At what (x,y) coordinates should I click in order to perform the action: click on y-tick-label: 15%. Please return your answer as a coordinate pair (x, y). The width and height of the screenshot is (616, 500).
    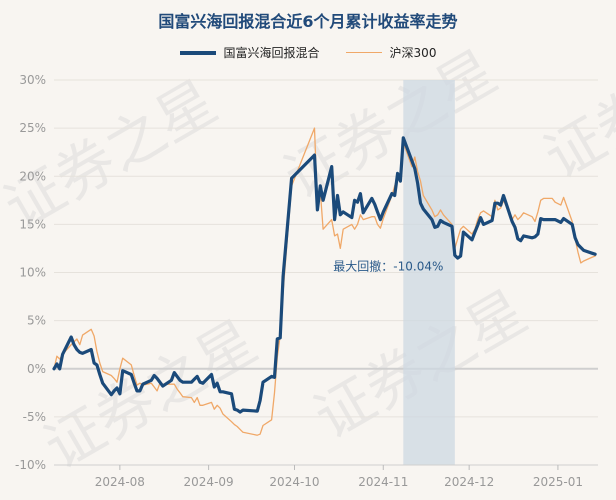
    Looking at the image, I should click on (32, 224).